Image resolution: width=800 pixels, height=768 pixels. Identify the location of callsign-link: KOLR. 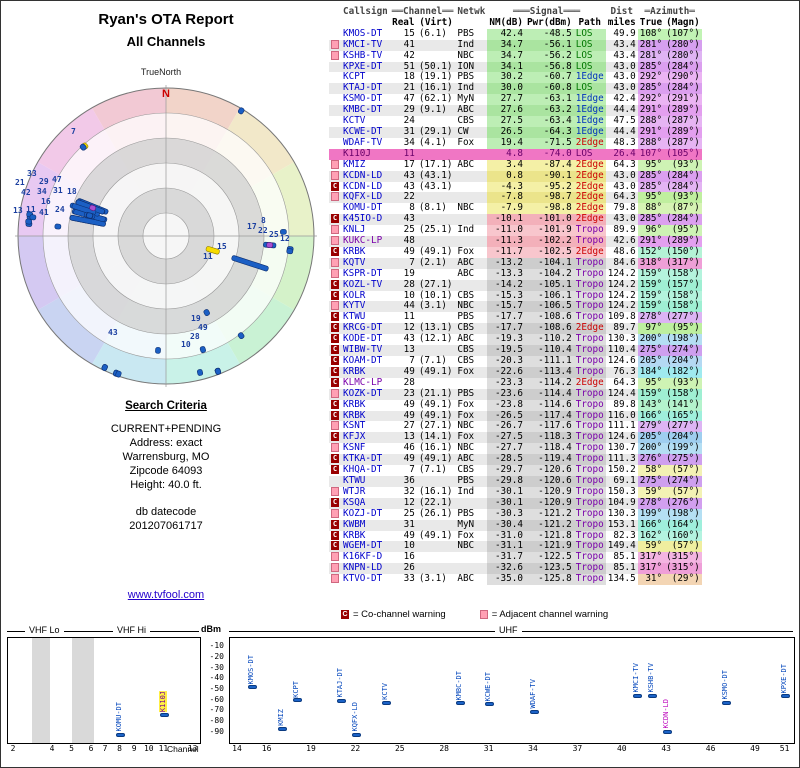
(354, 295).